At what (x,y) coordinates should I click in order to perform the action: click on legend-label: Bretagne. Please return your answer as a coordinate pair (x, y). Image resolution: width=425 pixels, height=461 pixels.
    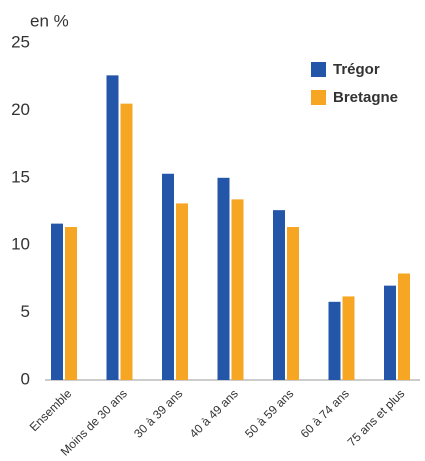
    Looking at the image, I should click on (365, 97).